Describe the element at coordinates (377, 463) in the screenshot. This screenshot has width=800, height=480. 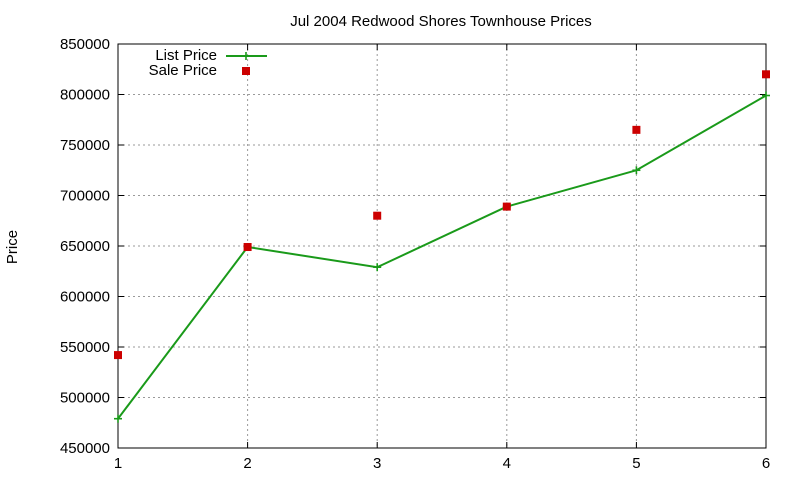
I see `x-tick-label: 3` at that location.